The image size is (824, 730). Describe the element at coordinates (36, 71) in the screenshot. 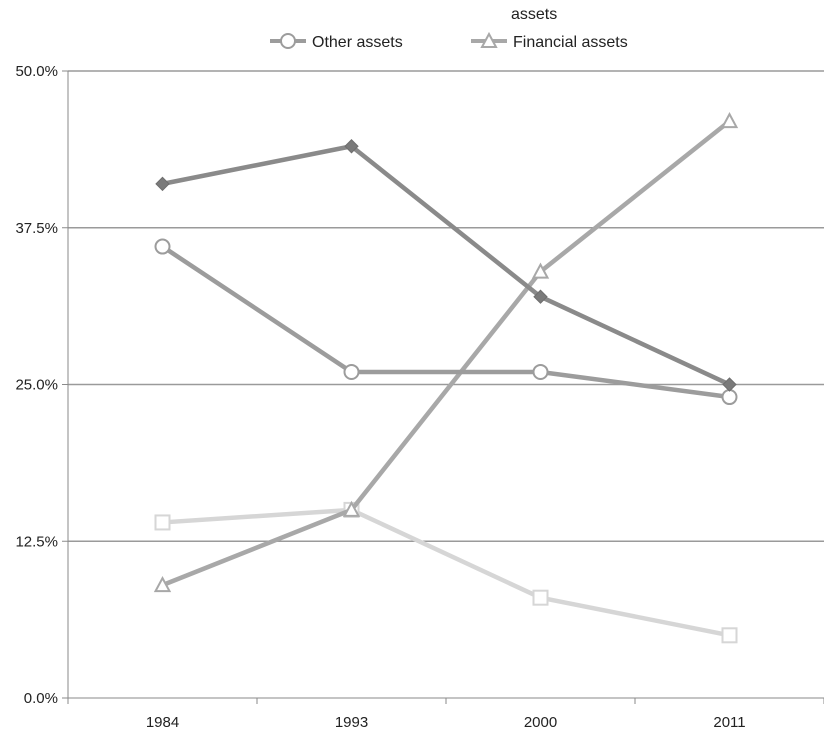

I see `y-tick-label: 50.0%` at that location.